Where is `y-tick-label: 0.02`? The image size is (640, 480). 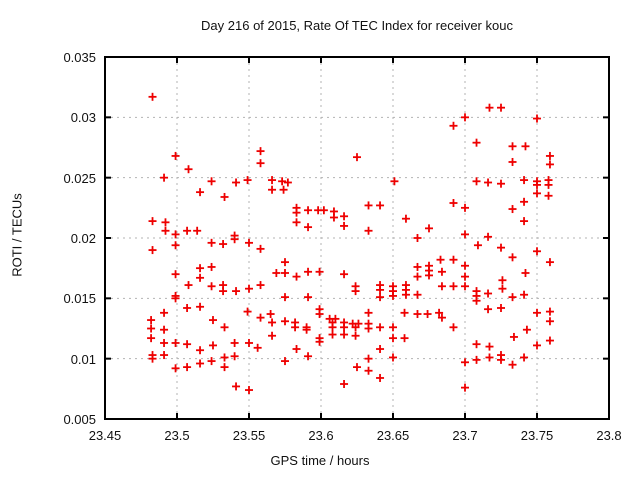
y-tick-label: 0.02 is located at coordinates (83, 238).